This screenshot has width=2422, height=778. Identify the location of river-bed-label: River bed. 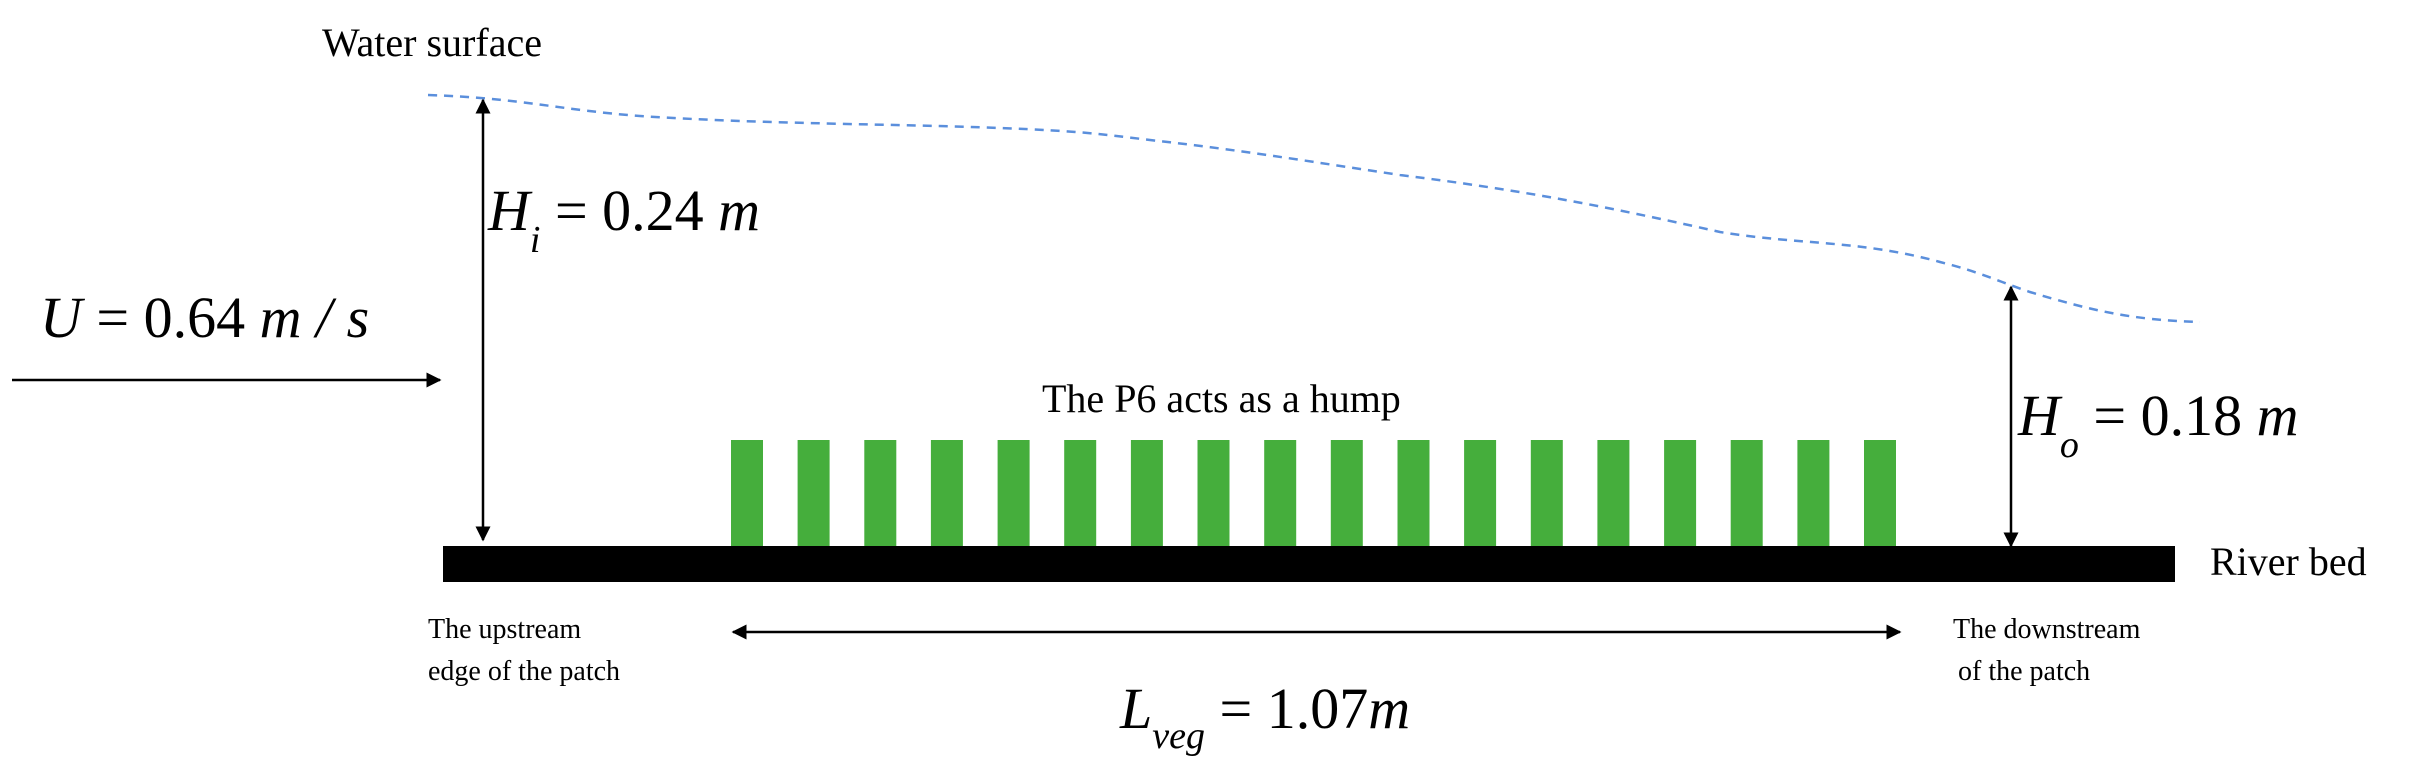
(2288, 561).